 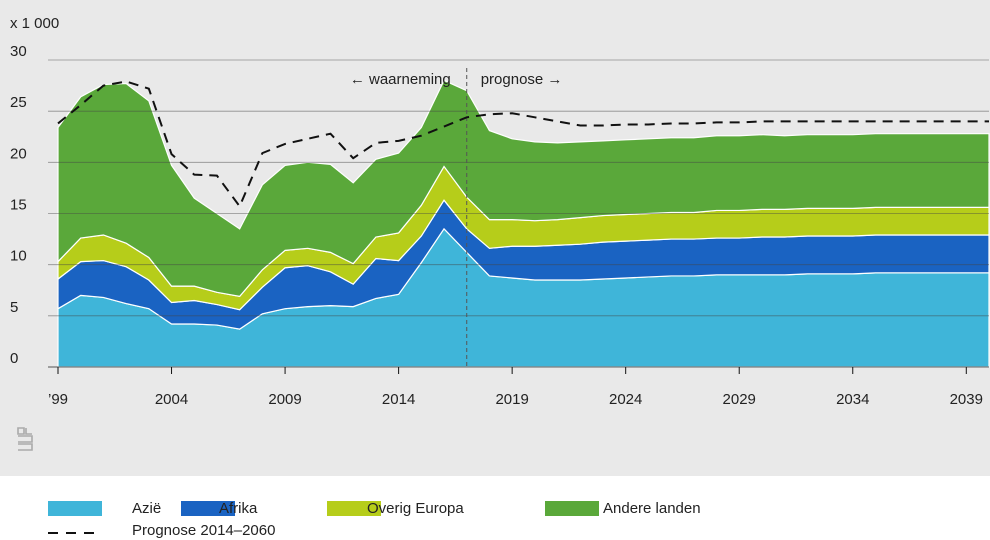 I want to click on annotation: prognose →, so click(x=522, y=79).